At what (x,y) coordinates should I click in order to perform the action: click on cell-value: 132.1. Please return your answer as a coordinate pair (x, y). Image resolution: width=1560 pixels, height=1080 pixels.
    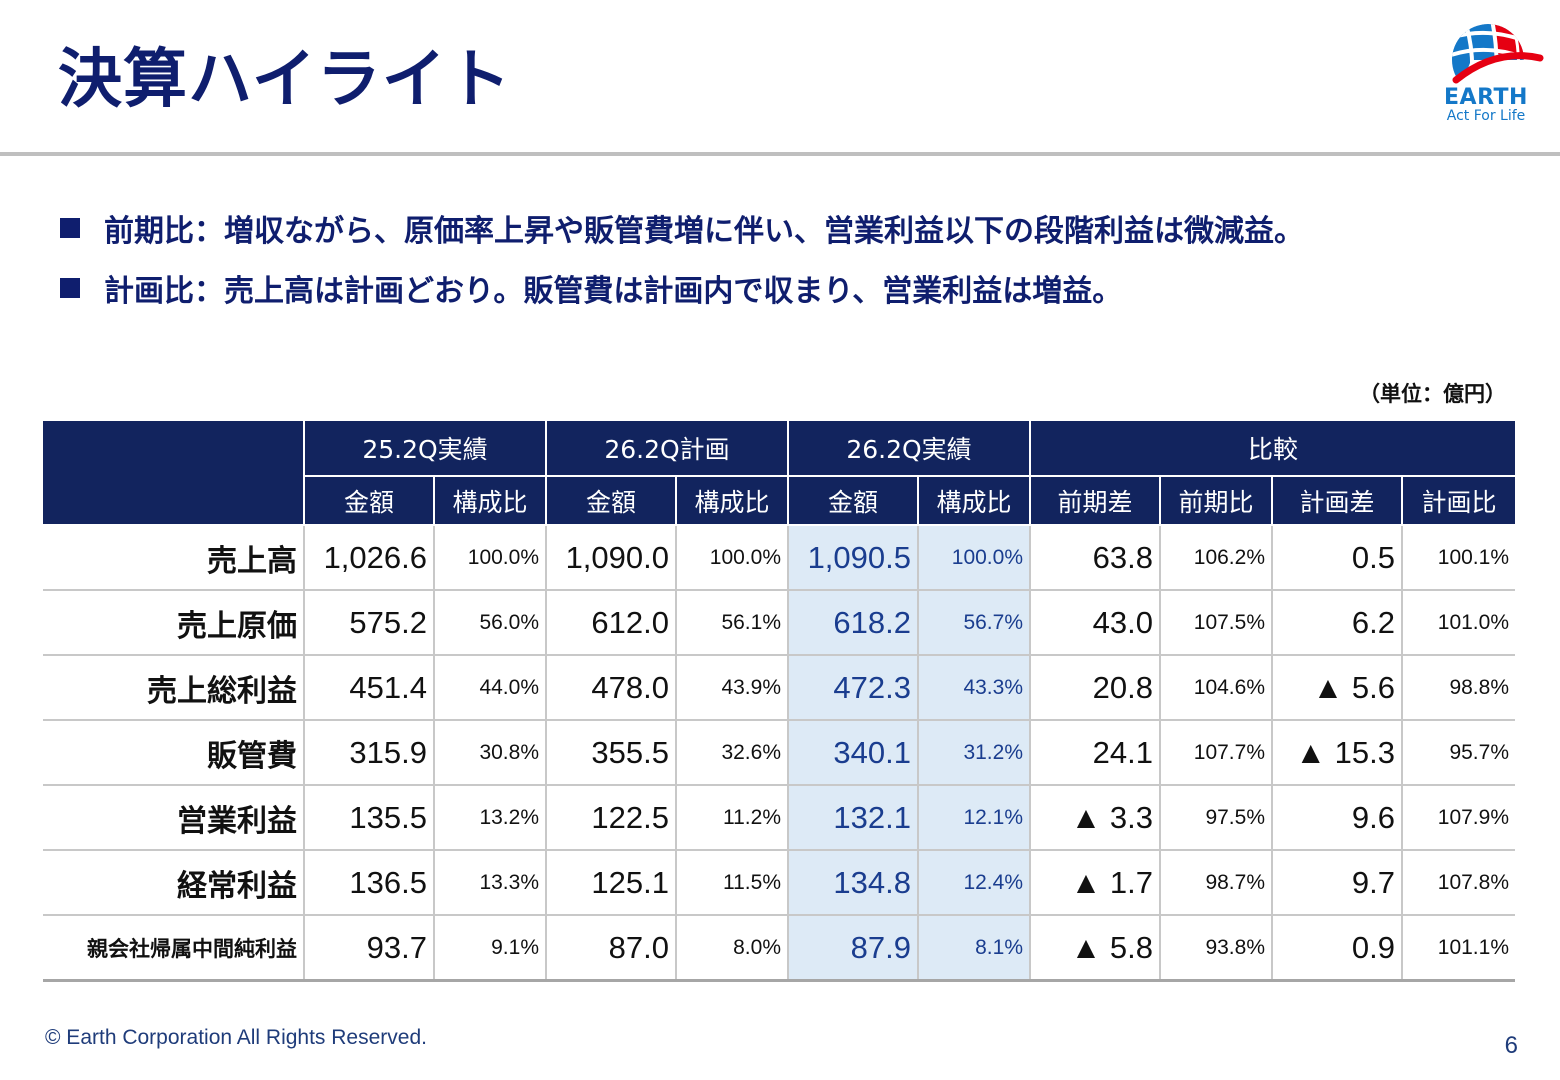
    Looking at the image, I should click on (853, 818).